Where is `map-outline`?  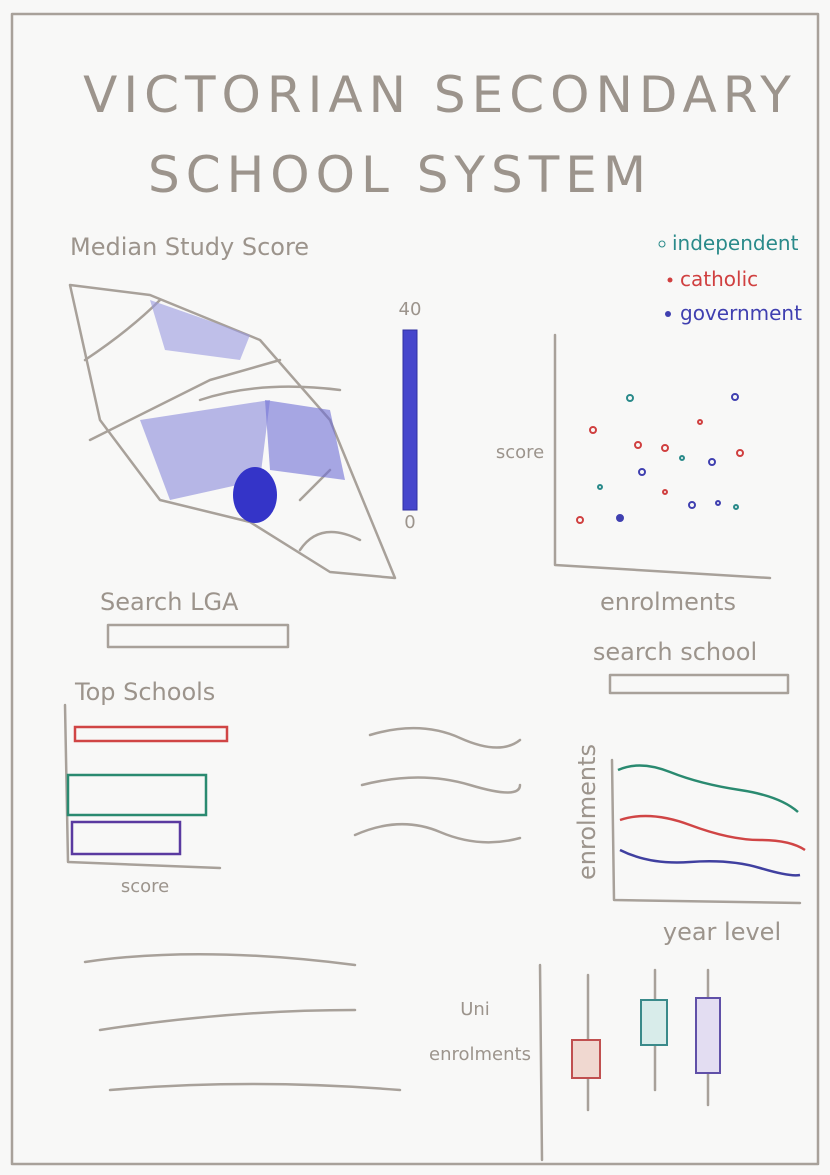 map-outline is located at coordinates (232, 431).